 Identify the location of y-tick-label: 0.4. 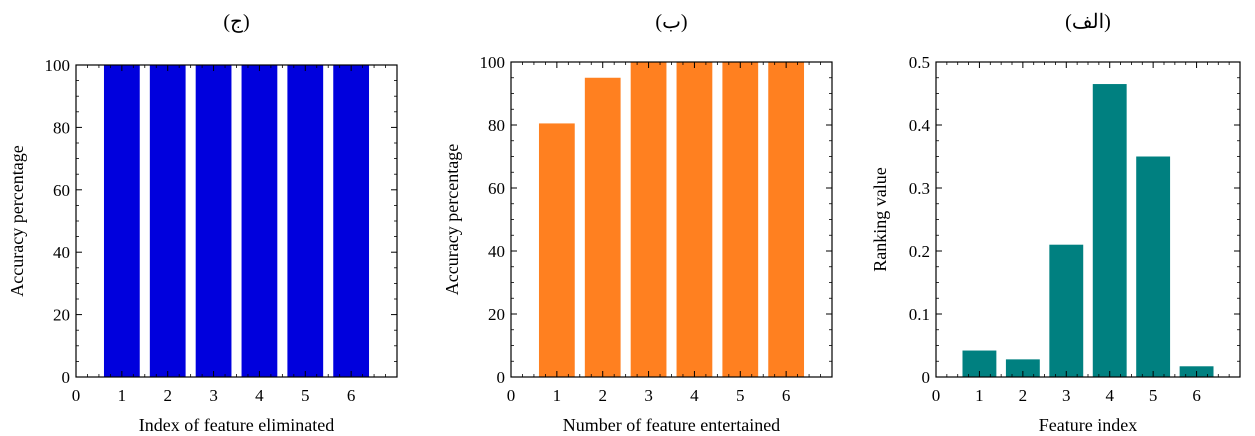
(920, 125).